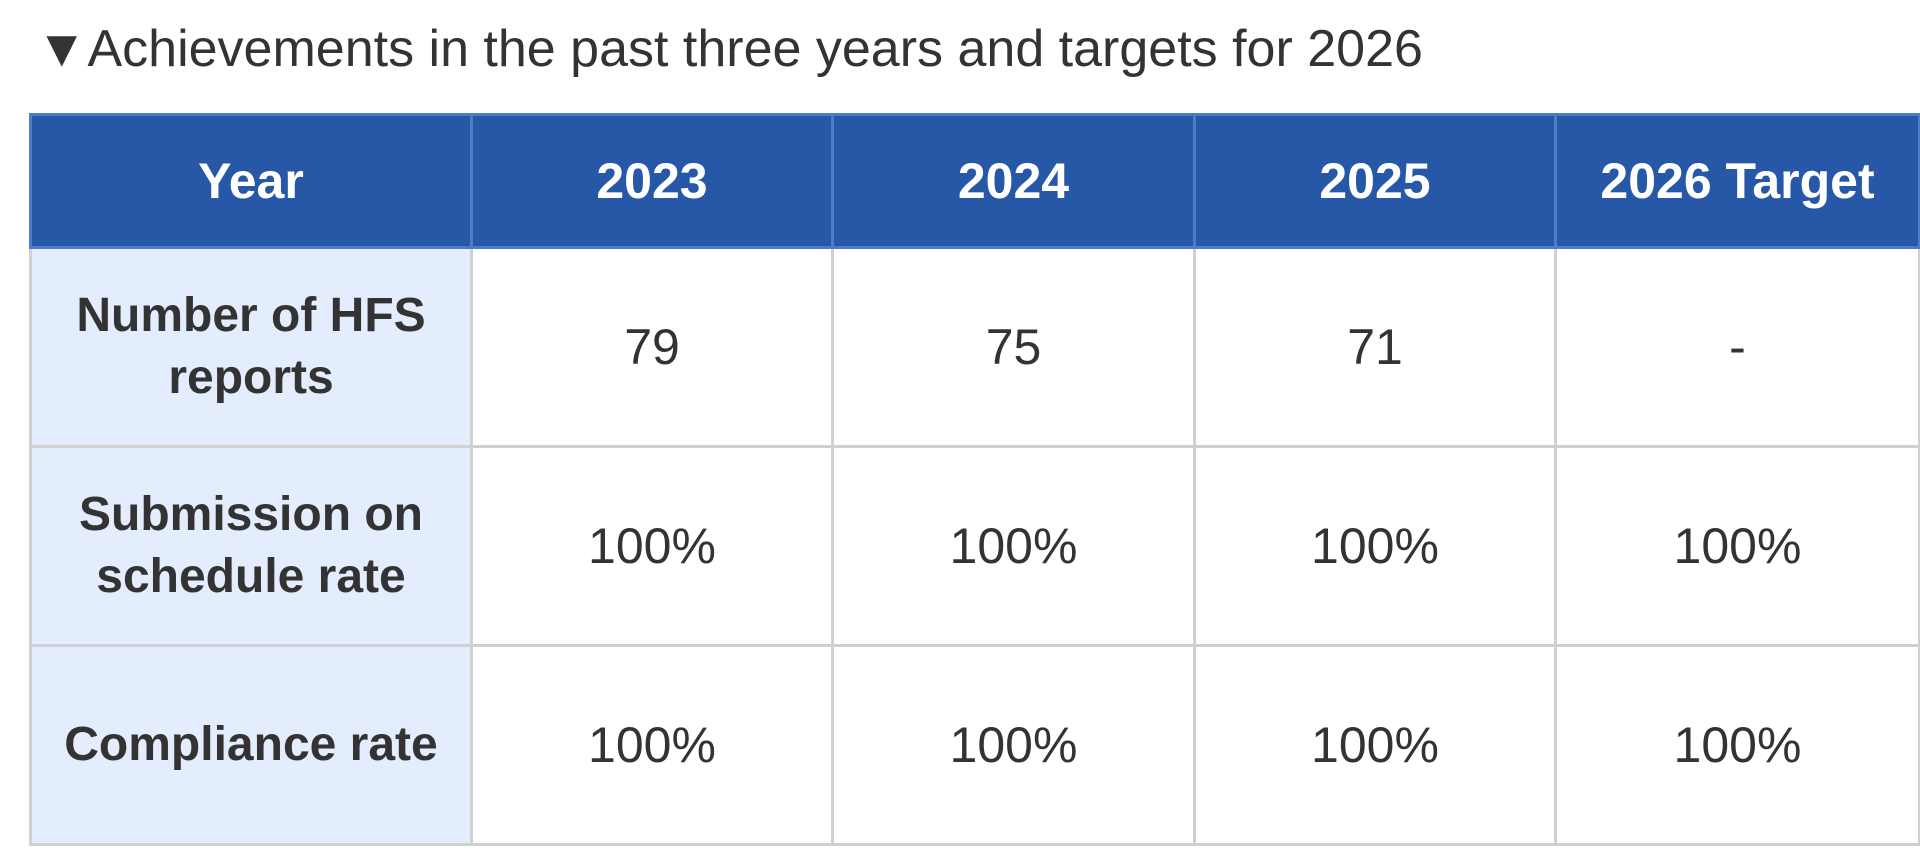  Describe the element at coordinates (1737, 347) in the screenshot. I see `table-cell: -` at that location.